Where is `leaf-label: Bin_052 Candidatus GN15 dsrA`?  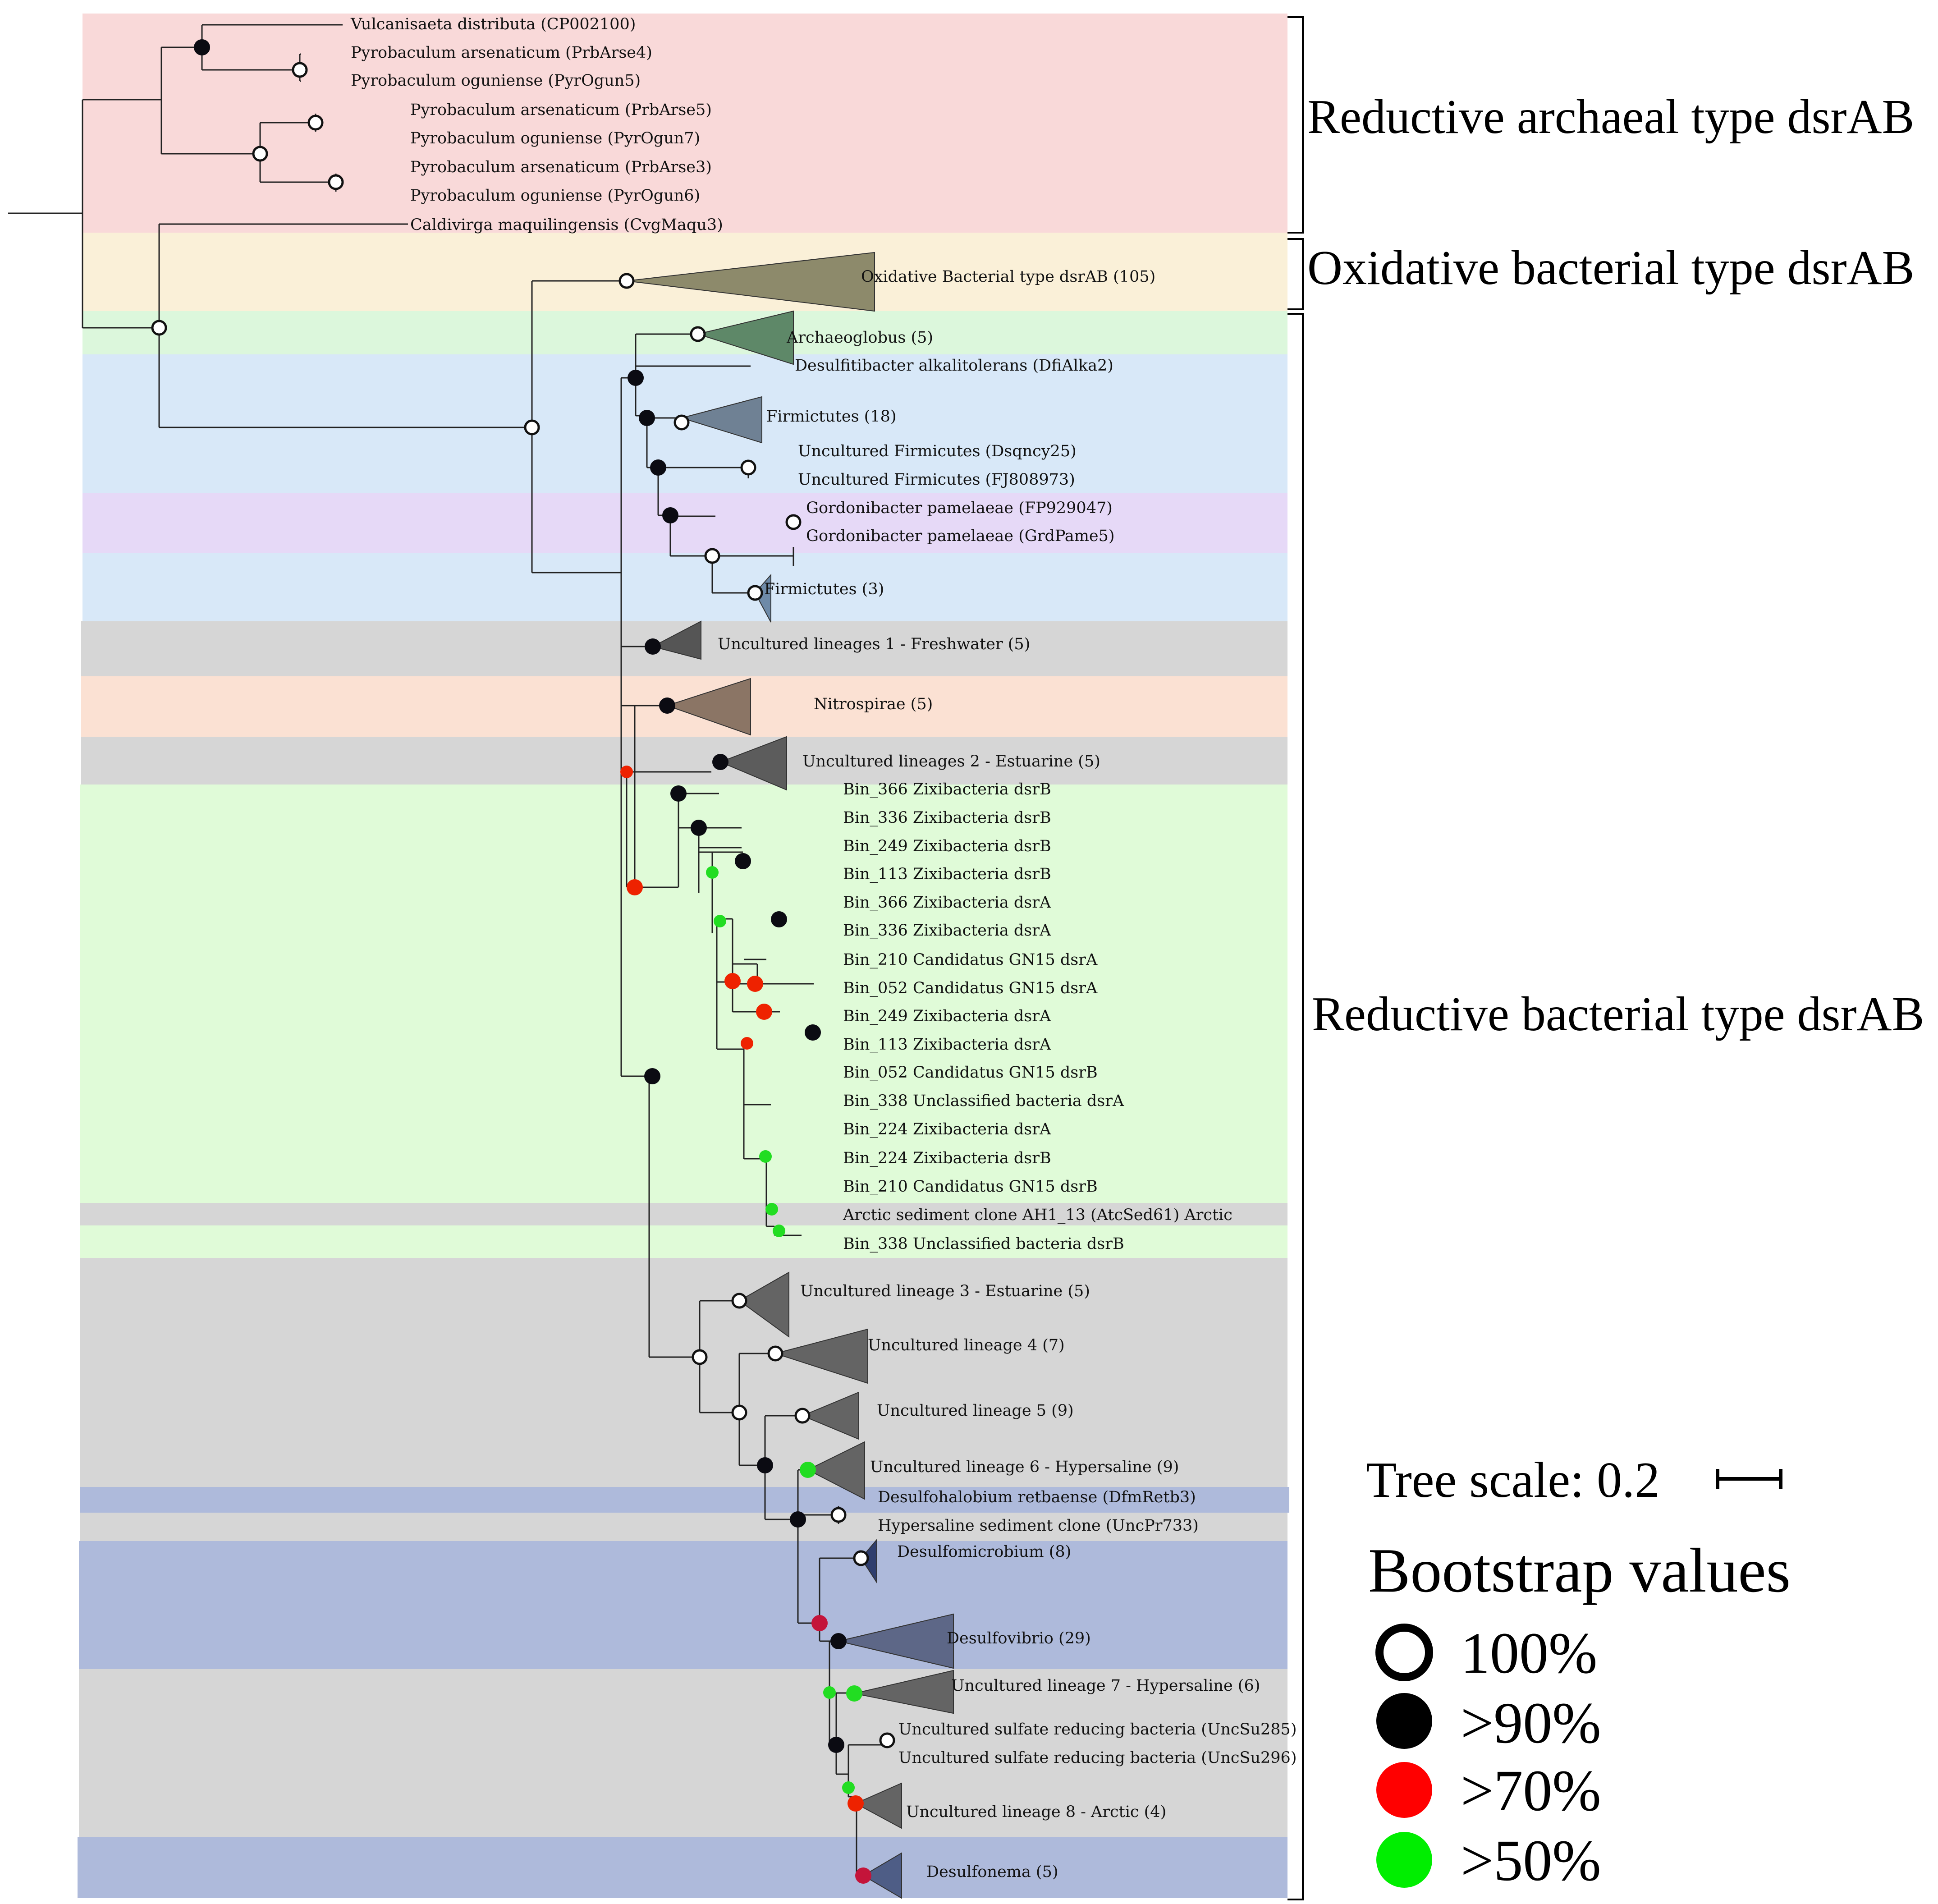 leaf-label: Bin_052 Candidatus GN15 dsrA is located at coordinates (970, 988).